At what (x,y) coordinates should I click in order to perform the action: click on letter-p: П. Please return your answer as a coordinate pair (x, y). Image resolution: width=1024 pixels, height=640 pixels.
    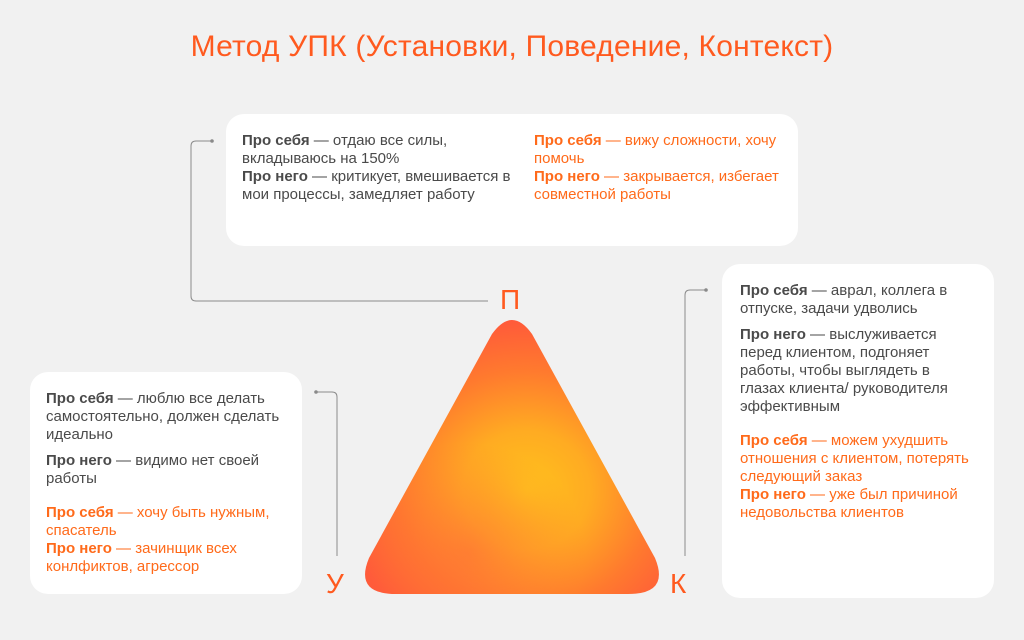
    Looking at the image, I should click on (510, 299).